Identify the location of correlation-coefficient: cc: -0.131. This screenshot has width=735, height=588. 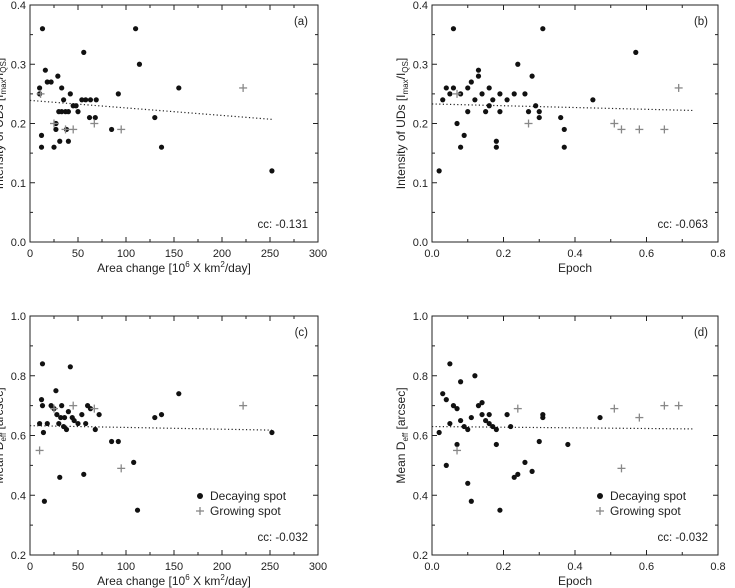
(283, 225).